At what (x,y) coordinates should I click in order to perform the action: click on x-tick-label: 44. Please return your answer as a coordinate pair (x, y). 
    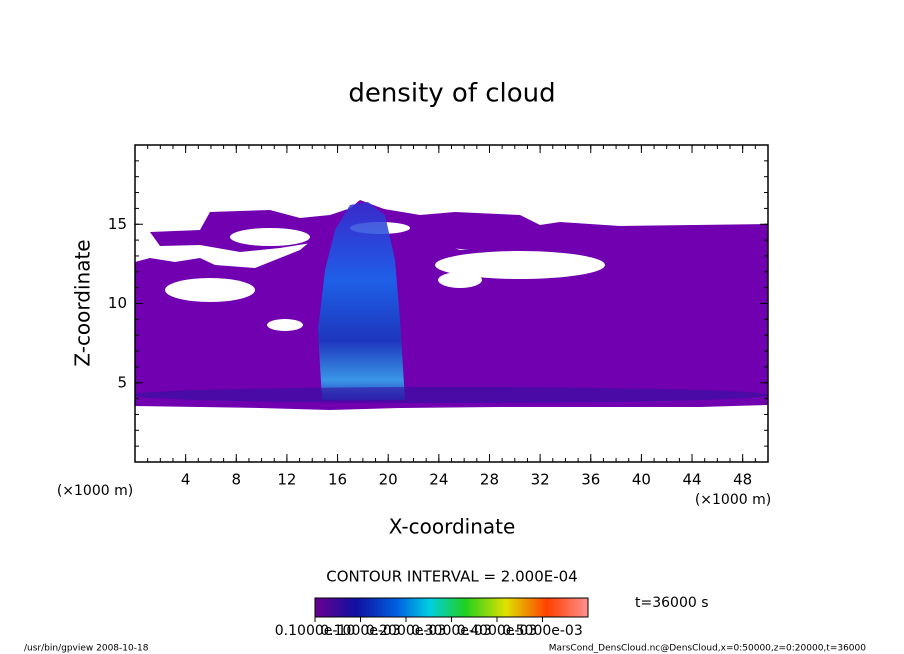
    Looking at the image, I should click on (691, 480).